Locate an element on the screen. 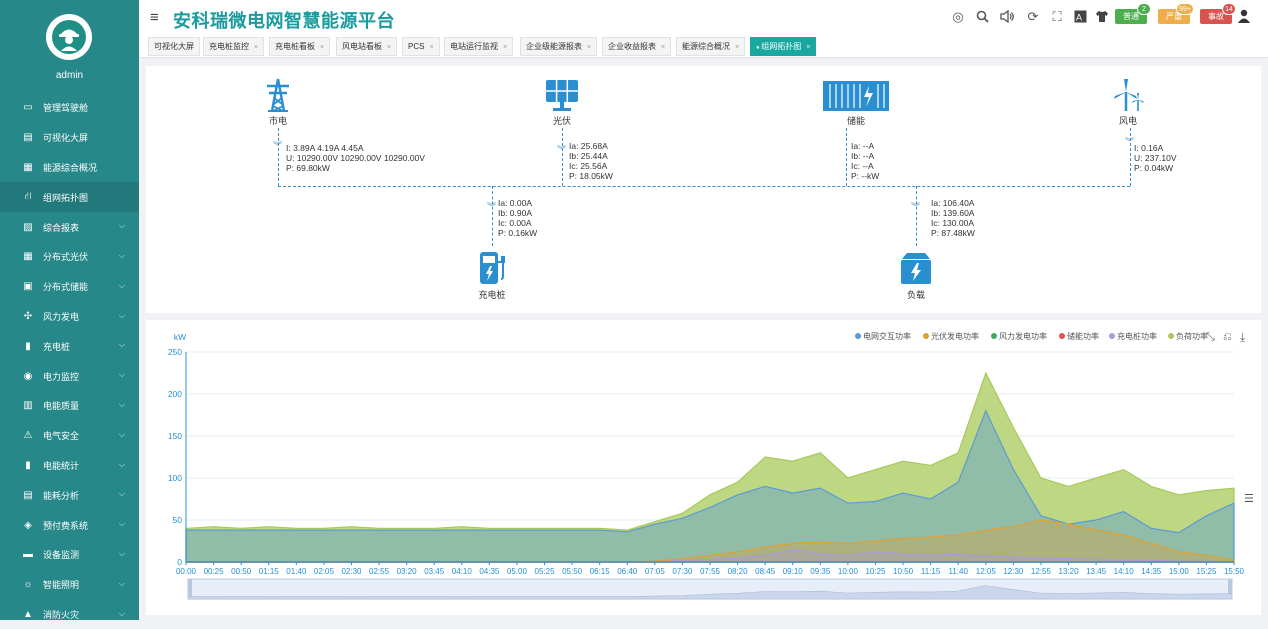  wind-node: 风电 is located at coordinates (1128, 102).